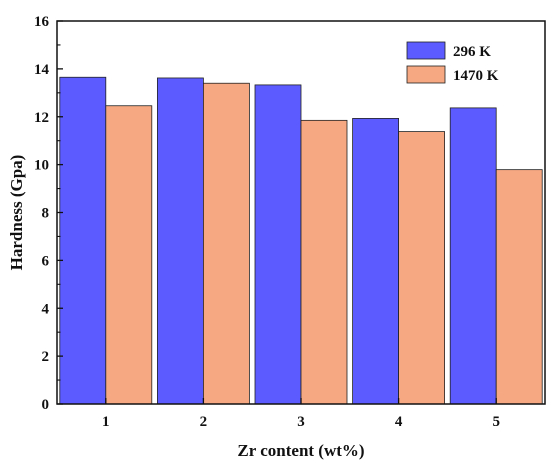  Describe the element at coordinates (519, 287) in the screenshot. I see `bar-series2-cat5` at that location.